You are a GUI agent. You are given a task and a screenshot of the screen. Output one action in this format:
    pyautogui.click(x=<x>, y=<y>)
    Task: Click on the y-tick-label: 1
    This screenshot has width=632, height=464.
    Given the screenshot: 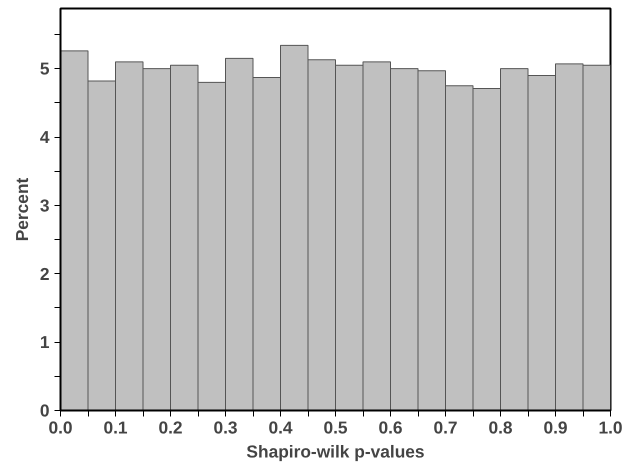 What is the action you would take?
    pyautogui.click(x=45, y=342)
    